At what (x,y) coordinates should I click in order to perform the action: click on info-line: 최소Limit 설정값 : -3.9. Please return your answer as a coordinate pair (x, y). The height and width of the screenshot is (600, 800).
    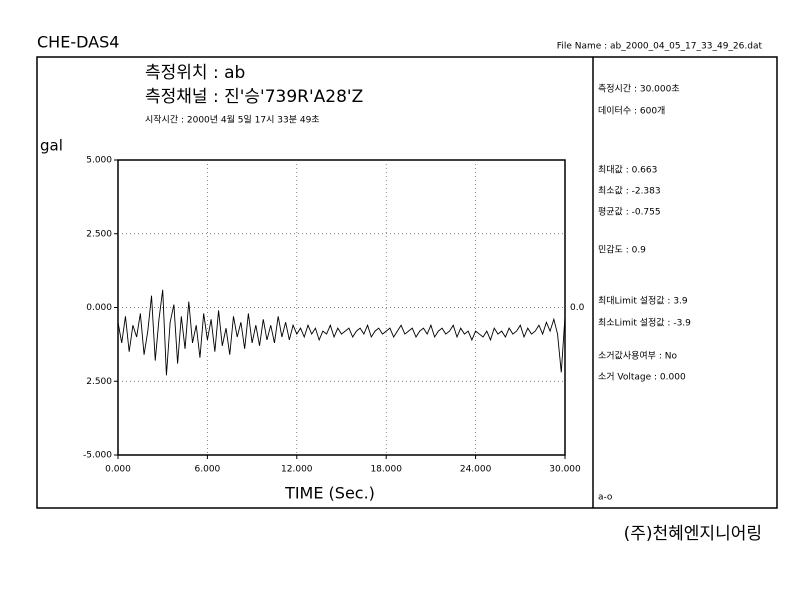
    Looking at the image, I should click on (644, 323).